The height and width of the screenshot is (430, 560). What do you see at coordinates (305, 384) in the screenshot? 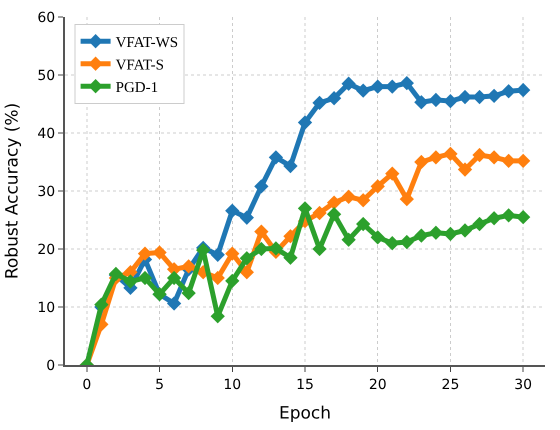
I see `x-tick-label: 15` at bounding box center [305, 384].